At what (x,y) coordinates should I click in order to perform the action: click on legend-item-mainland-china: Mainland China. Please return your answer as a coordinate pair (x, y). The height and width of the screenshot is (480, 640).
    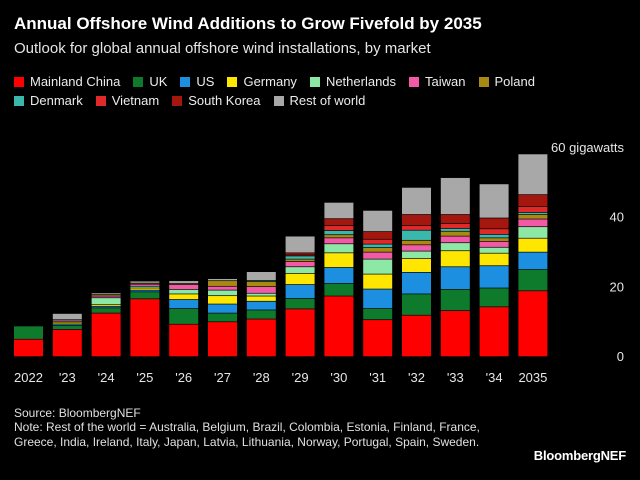
    Looking at the image, I should click on (67, 81).